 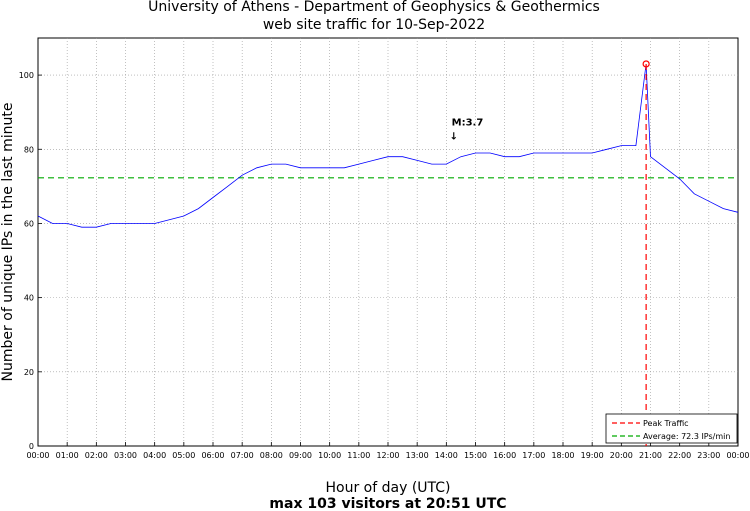 I want to click on y-tick-label: 80, so click(x=29, y=149).